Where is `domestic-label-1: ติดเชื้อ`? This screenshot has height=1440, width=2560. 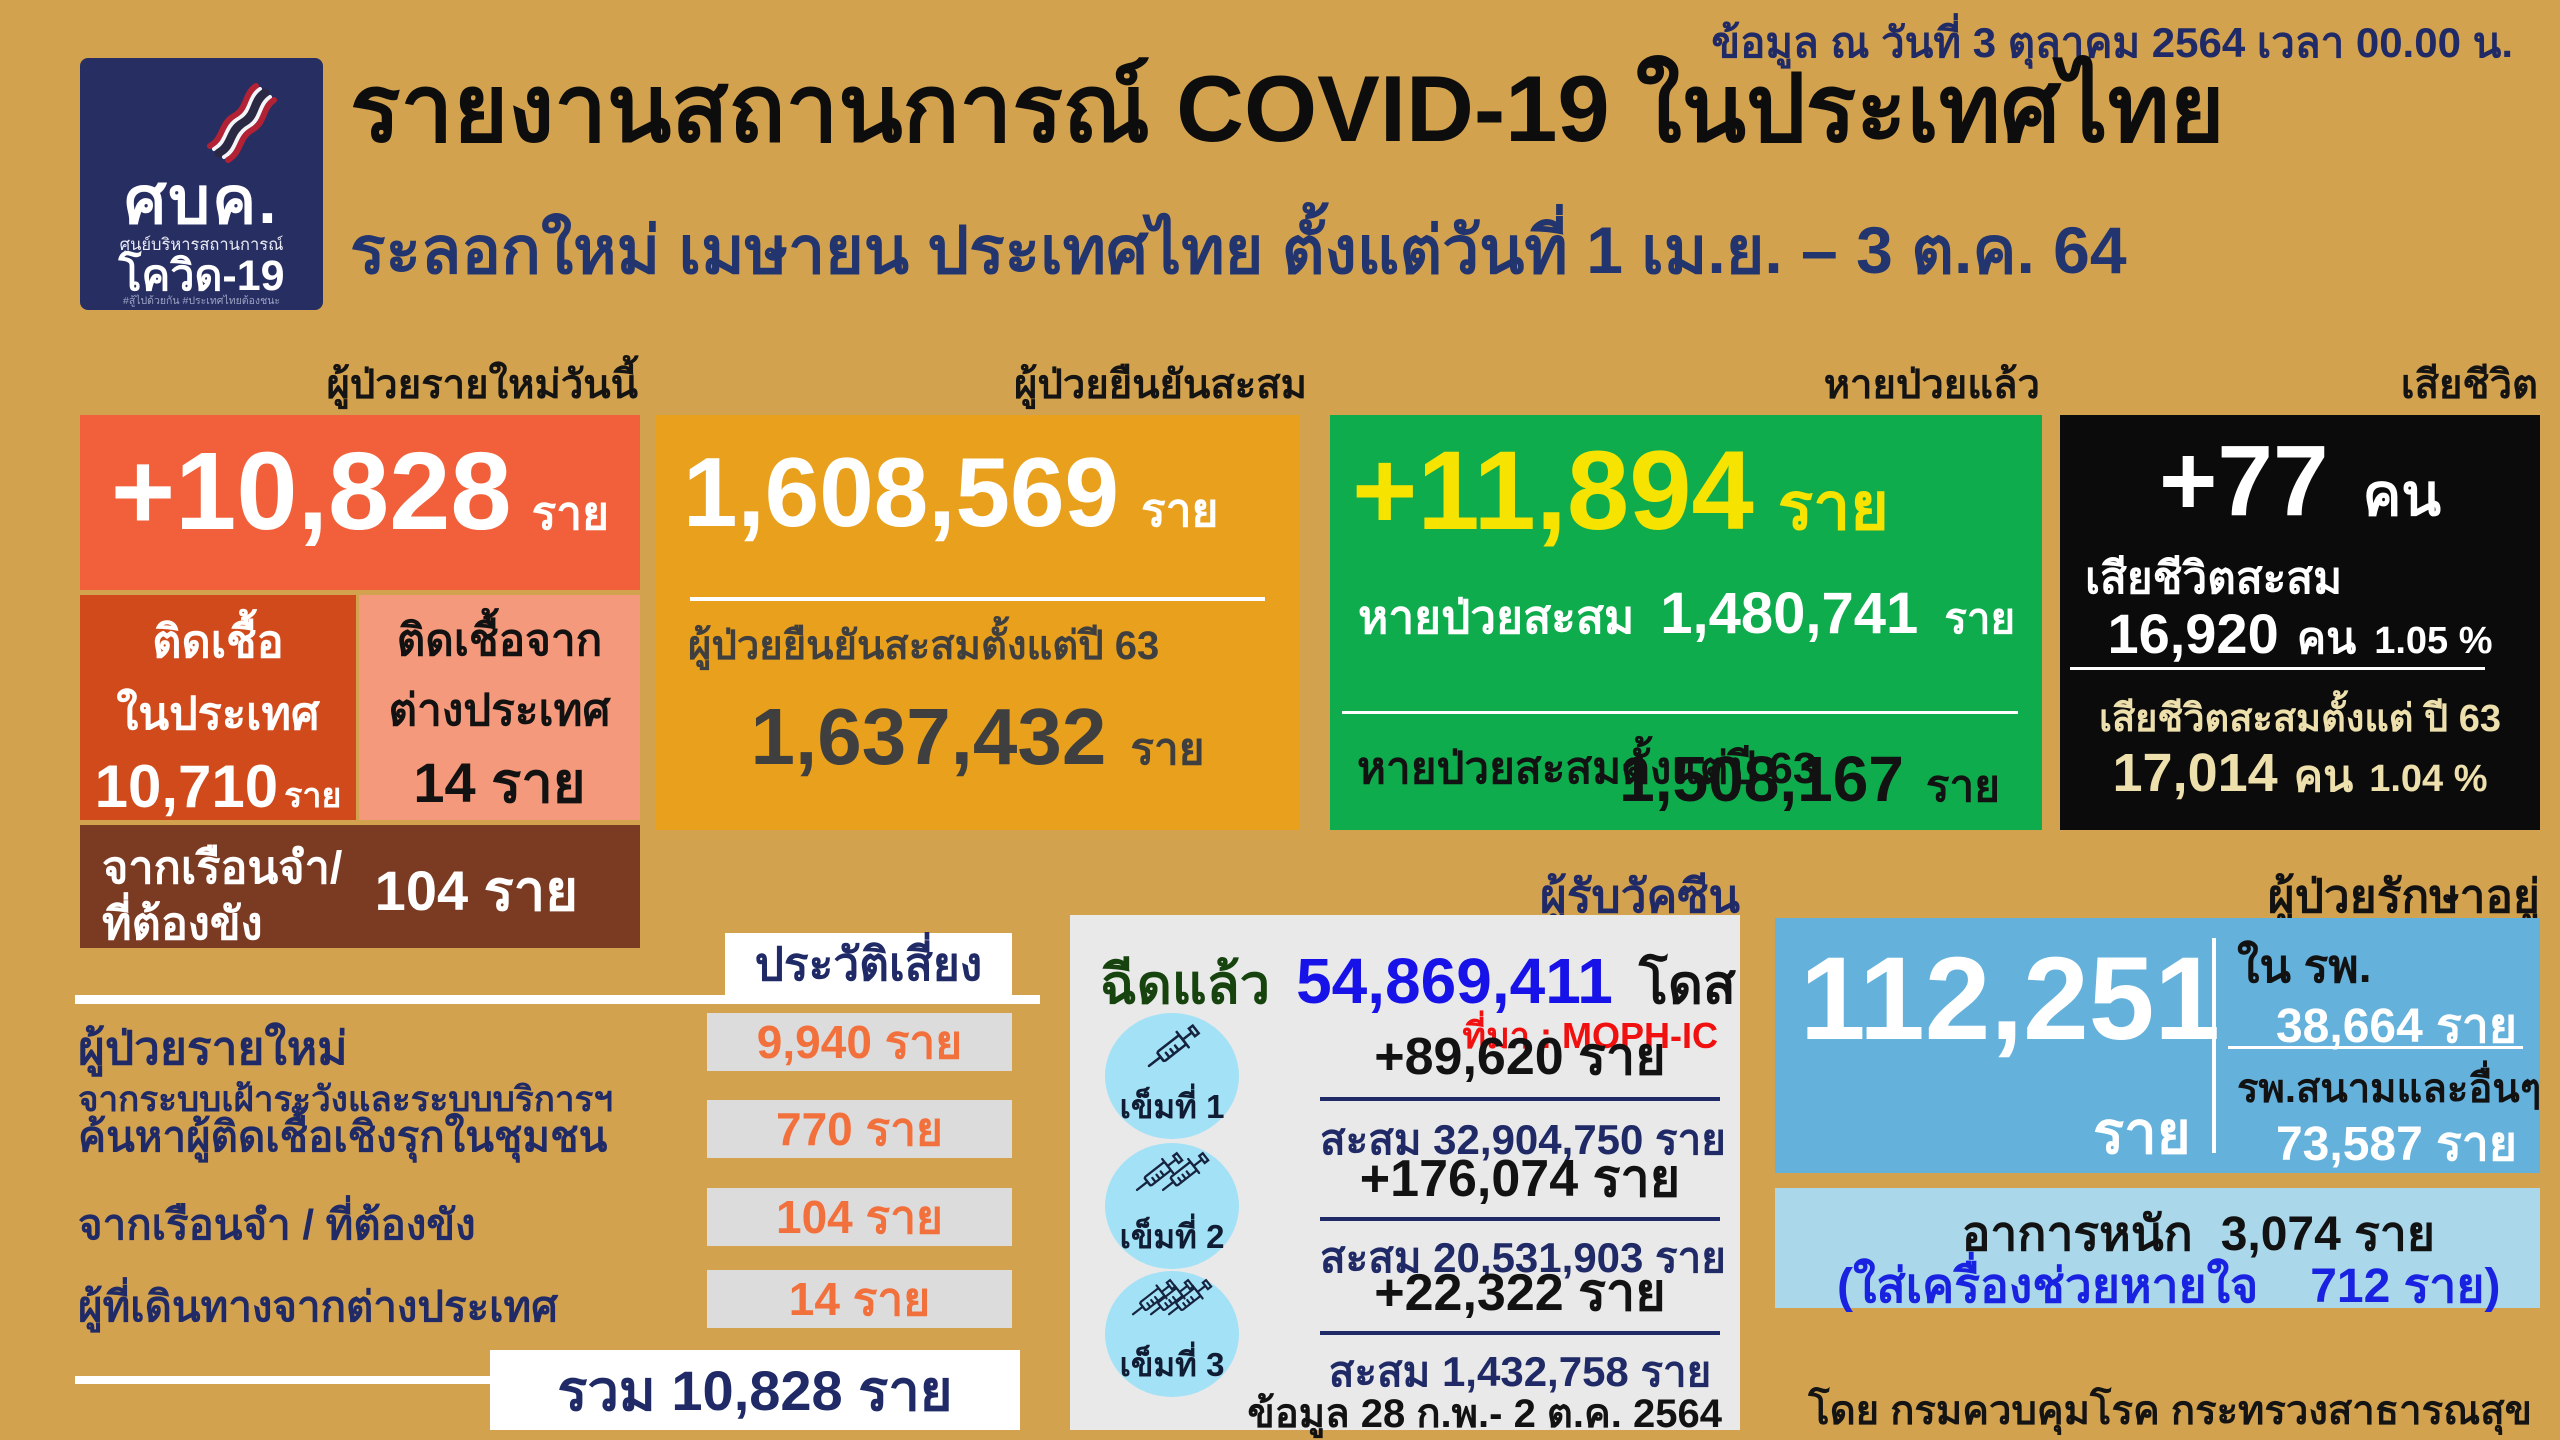
domestic-label-1: ติดเชื้อ is located at coordinates (218, 641).